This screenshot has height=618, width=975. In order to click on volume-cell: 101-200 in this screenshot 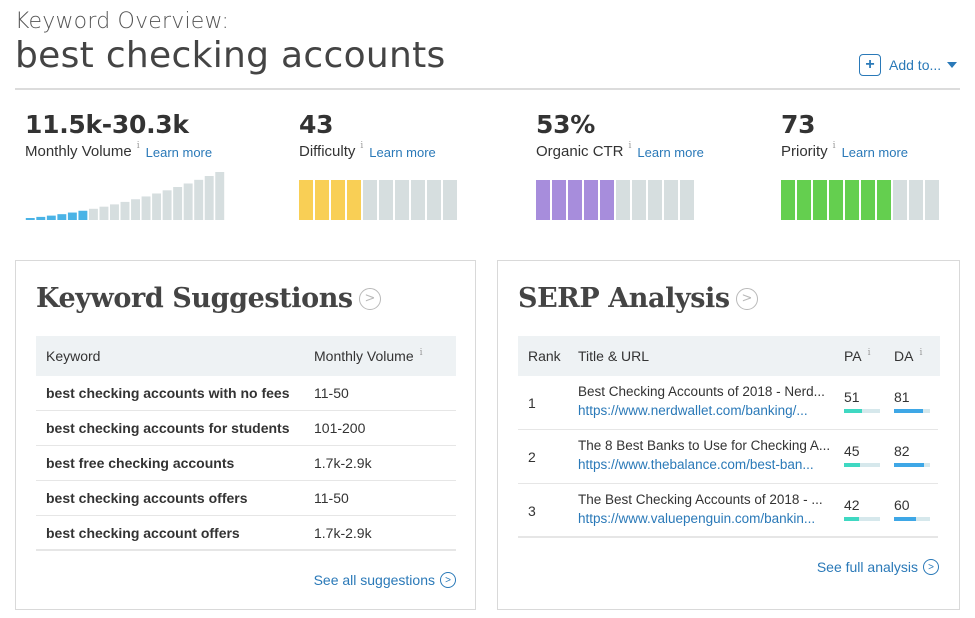, I will do `click(340, 428)`.